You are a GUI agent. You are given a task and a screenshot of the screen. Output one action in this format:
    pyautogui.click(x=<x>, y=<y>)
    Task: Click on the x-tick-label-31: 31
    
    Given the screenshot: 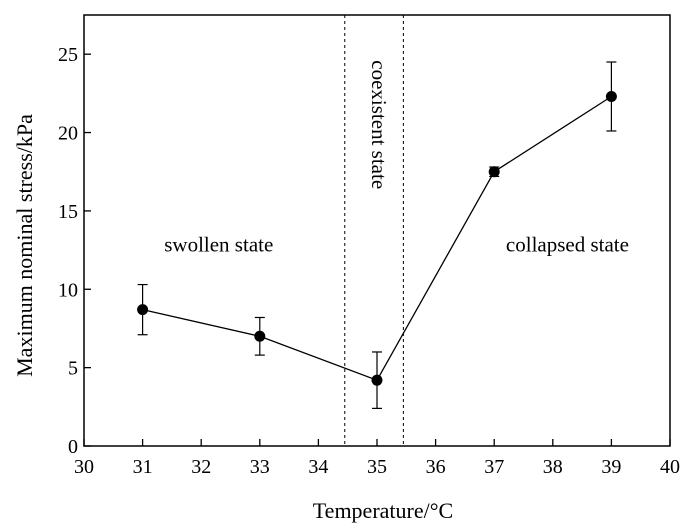 What is the action you would take?
    pyautogui.click(x=143, y=467)
    